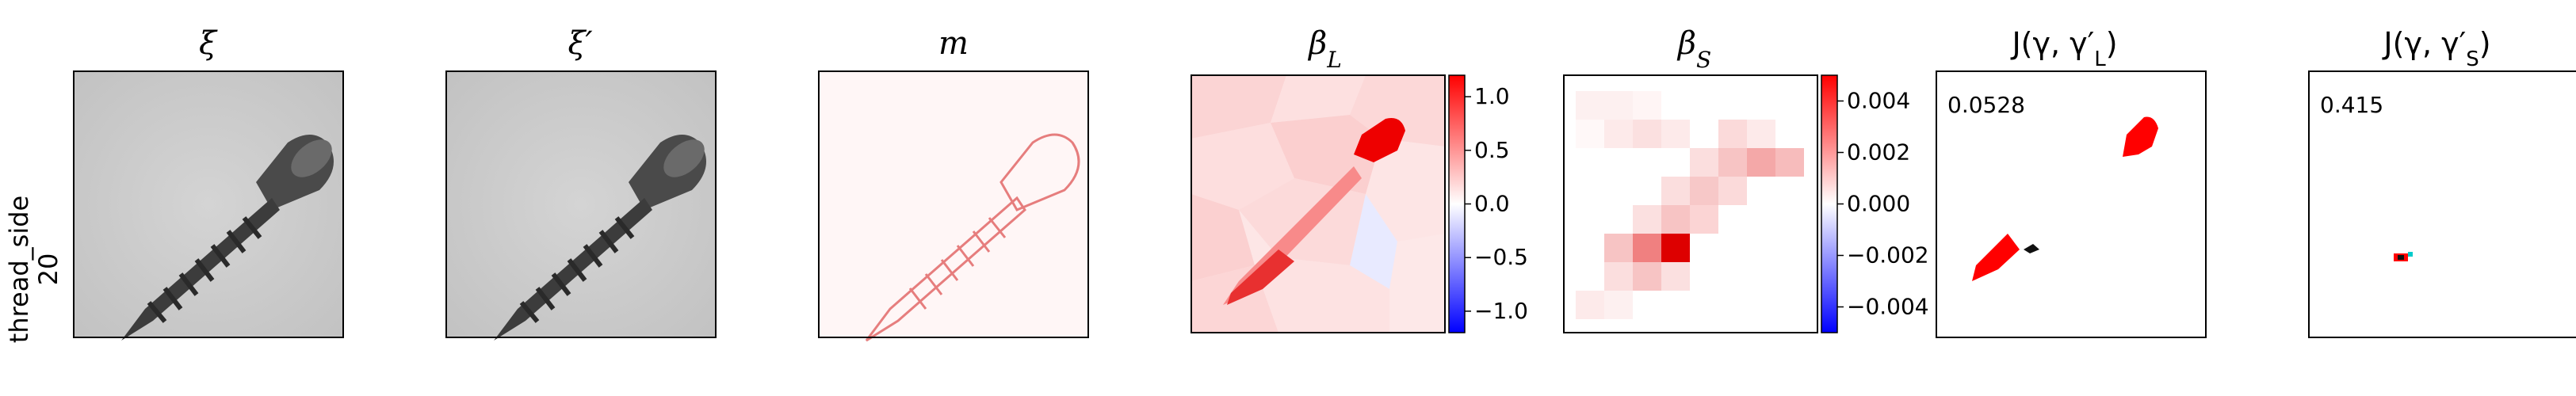  I want to click on panel-beta-S: βS 0.004 0.002 0.000 −0.002 −0.004, so click(1746, 179).